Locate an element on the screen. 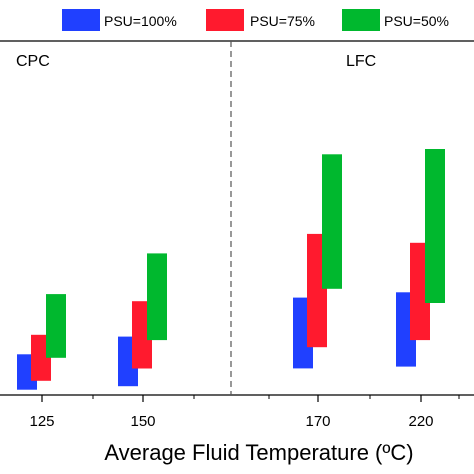 Image resolution: width=474 pixels, height=474 pixels. x-ticks is located at coordinates (250, 398).